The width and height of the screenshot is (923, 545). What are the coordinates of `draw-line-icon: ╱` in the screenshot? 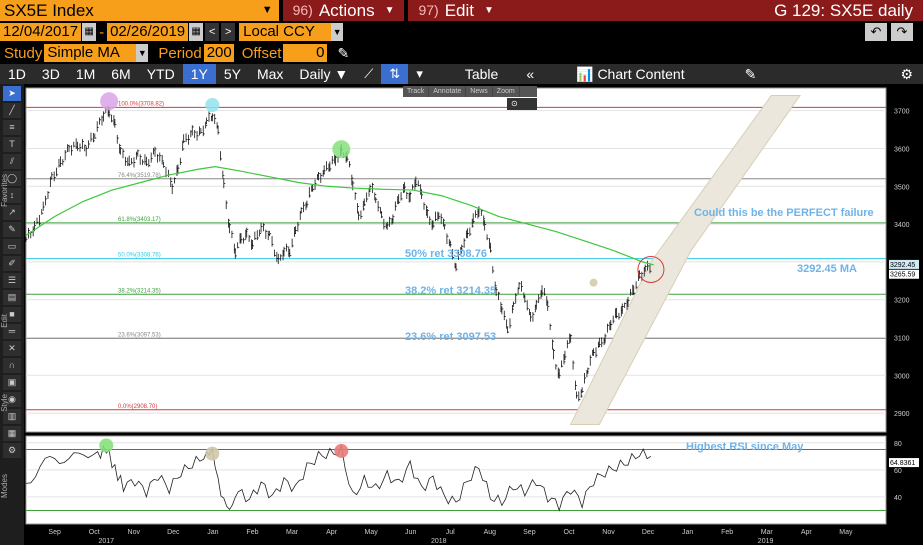 It's located at (12, 110).